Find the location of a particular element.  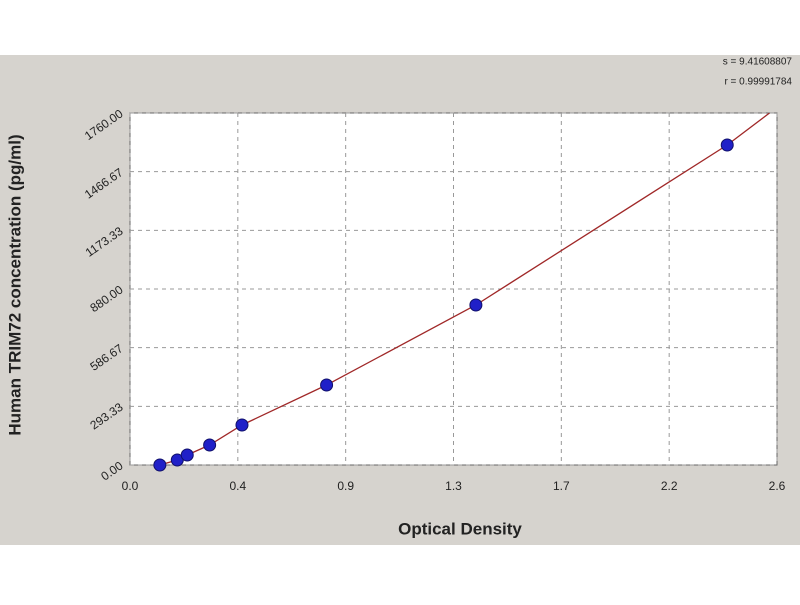

x-tick-label: 0.4 is located at coordinates (237, 486).